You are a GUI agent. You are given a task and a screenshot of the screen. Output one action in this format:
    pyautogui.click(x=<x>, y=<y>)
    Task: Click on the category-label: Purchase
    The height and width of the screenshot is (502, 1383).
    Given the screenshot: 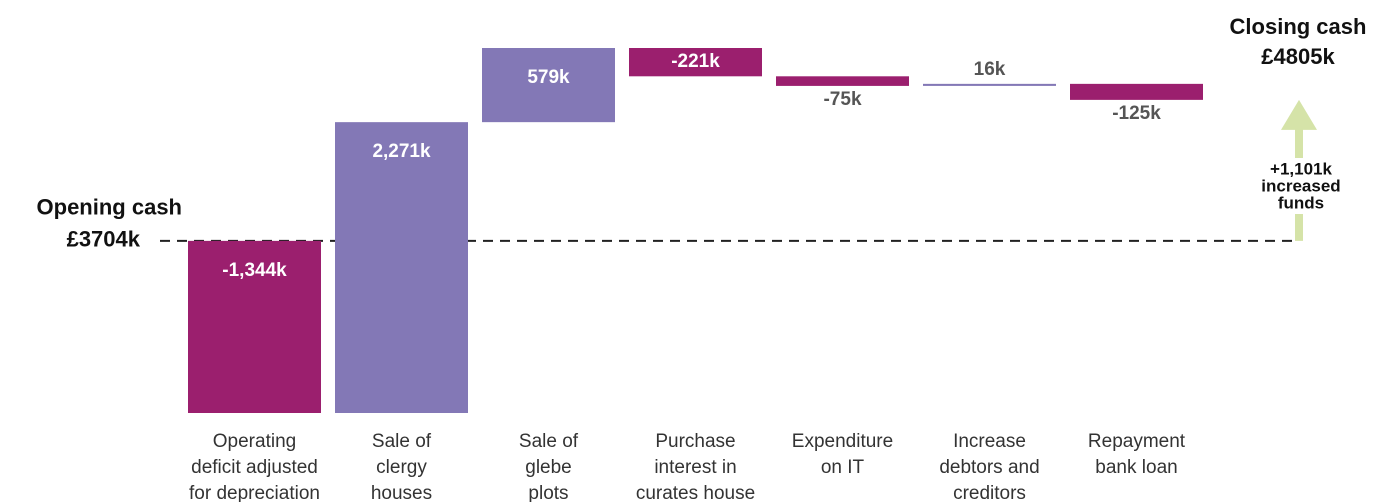 What is the action you would take?
    pyautogui.click(x=695, y=441)
    